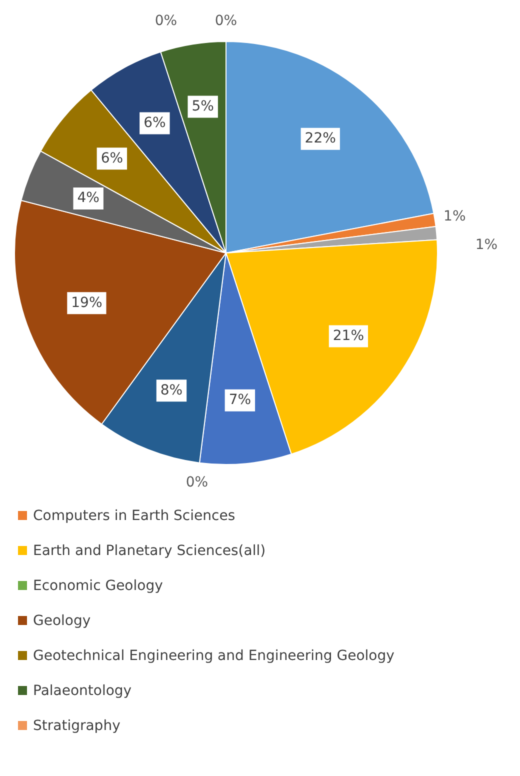  Describe the element at coordinates (82, 690) in the screenshot. I see `legend-label: Palaeontology` at that location.